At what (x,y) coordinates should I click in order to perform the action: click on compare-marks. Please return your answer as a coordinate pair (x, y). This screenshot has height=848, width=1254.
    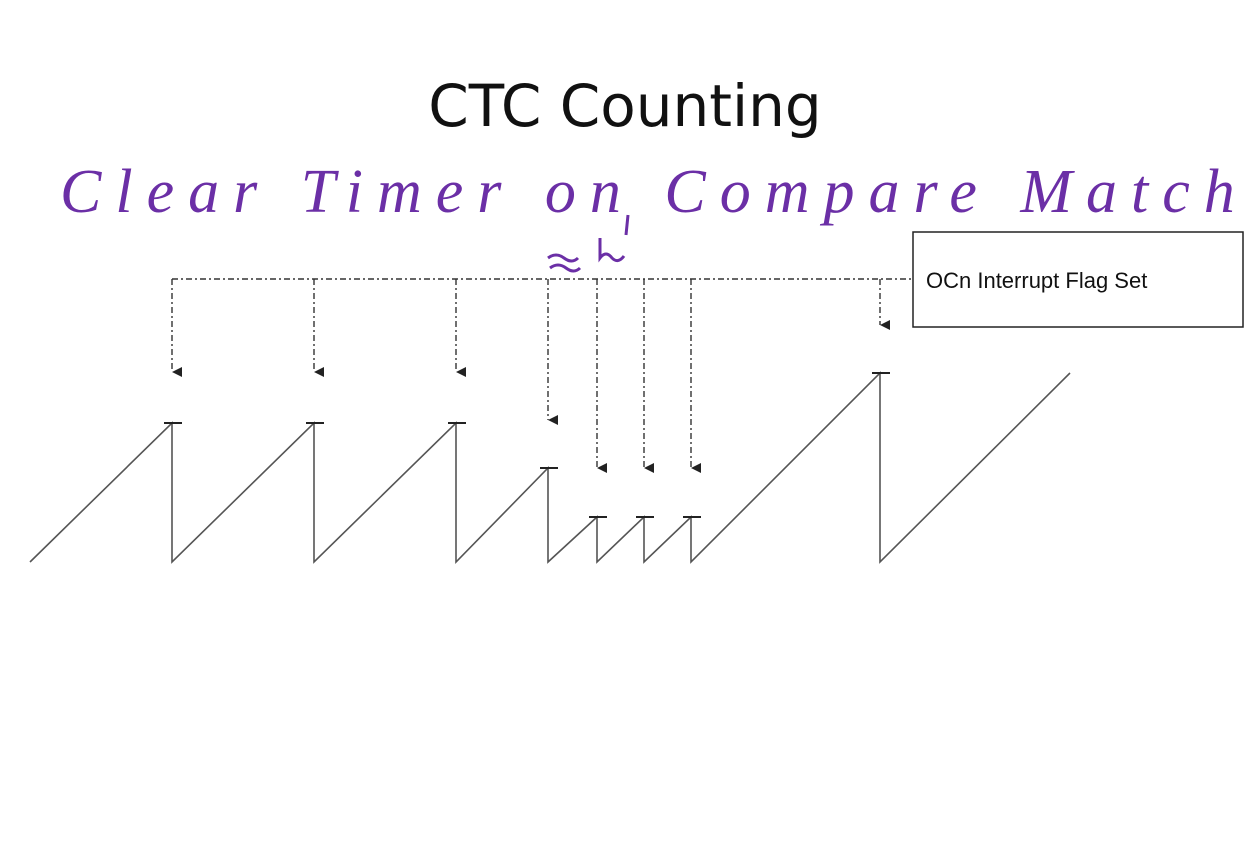
    Looking at the image, I should click on (527, 445).